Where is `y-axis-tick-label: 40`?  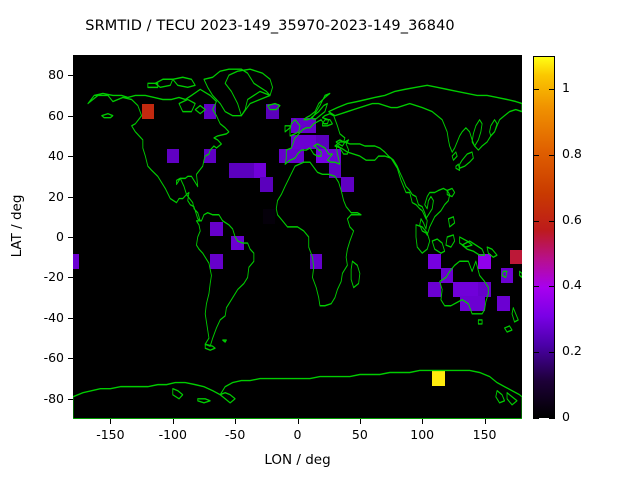 y-axis-tick-label: 40 is located at coordinates (56, 156).